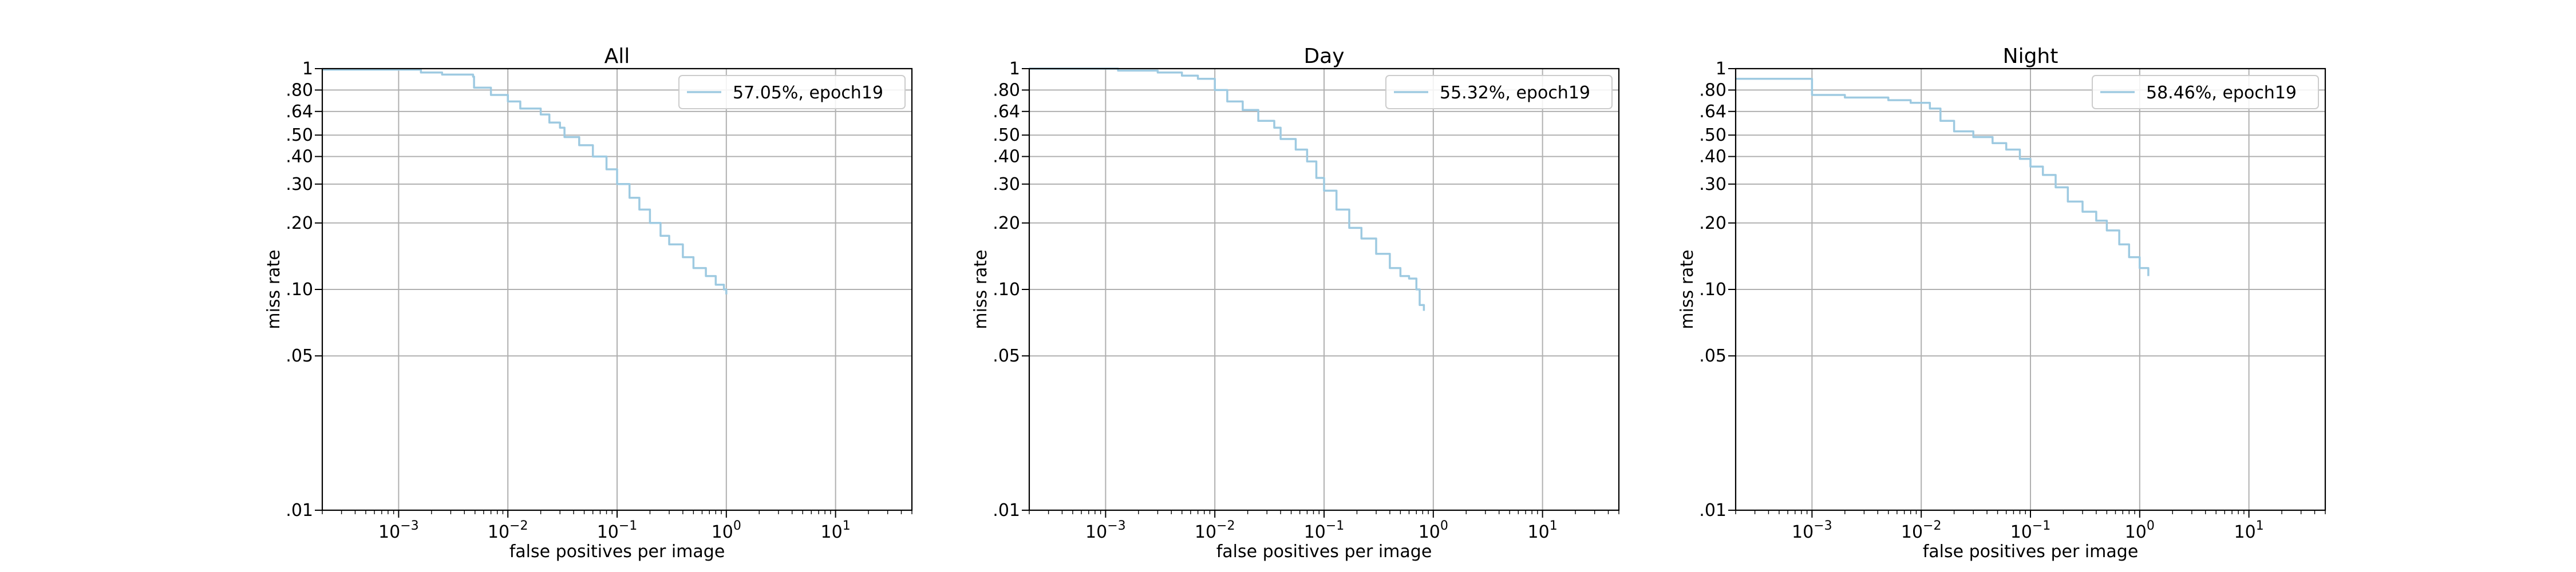 The width and height of the screenshot is (2576, 572). What do you see at coordinates (2031, 56) in the screenshot?
I see `chart-title: Night` at bounding box center [2031, 56].